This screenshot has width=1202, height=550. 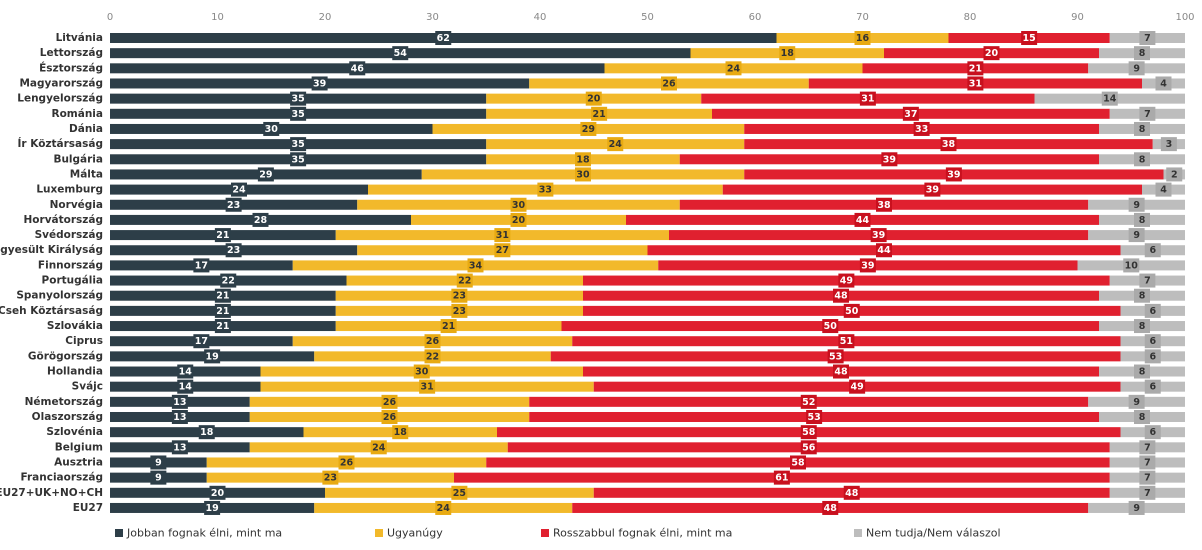 I want to click on value-label: 53, so click(x=814, y=417).